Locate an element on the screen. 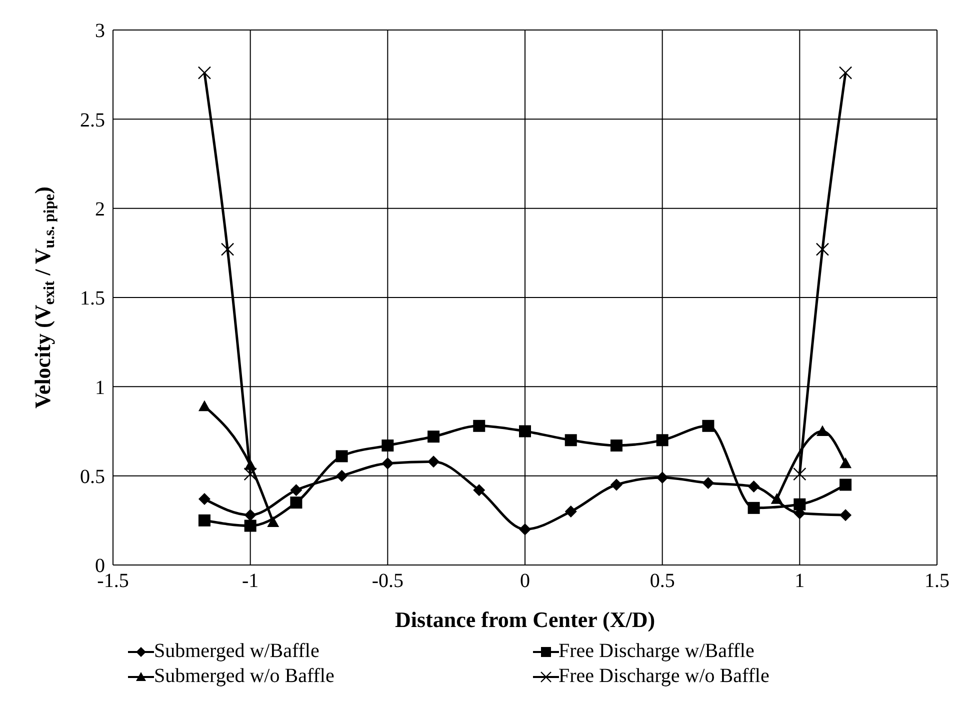 The height and width of the screenshot is (702, 961). y-tick-label: 1.5 is located at coordinates (92, 299).